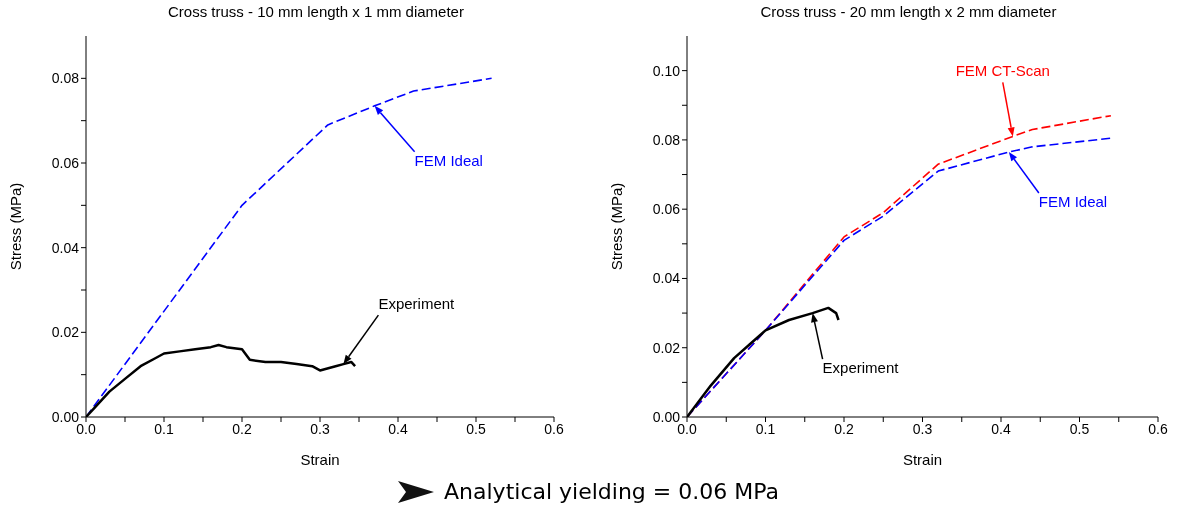  I want to click on legend-label: FEM Ideal, so click(1073, 202).